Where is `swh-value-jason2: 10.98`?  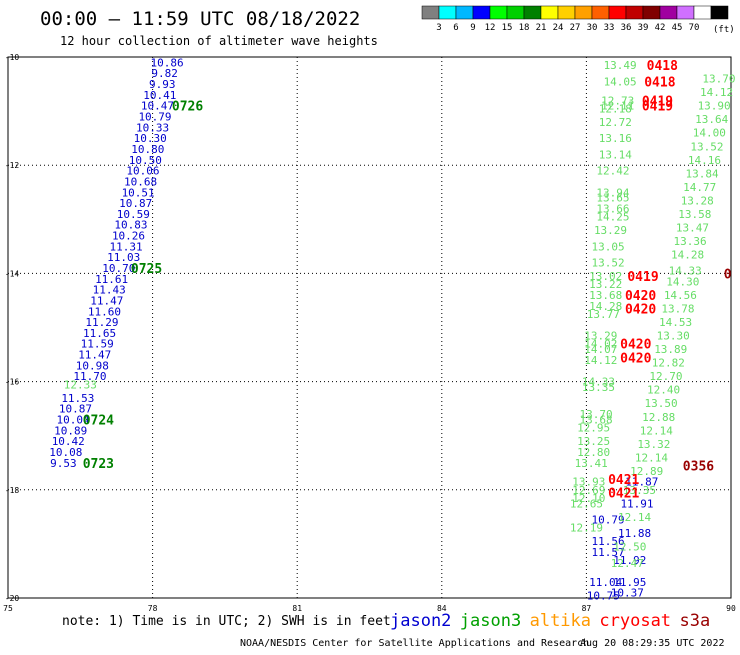 swh-value-jason2: 10.98 is located at coordinates (92, 365).